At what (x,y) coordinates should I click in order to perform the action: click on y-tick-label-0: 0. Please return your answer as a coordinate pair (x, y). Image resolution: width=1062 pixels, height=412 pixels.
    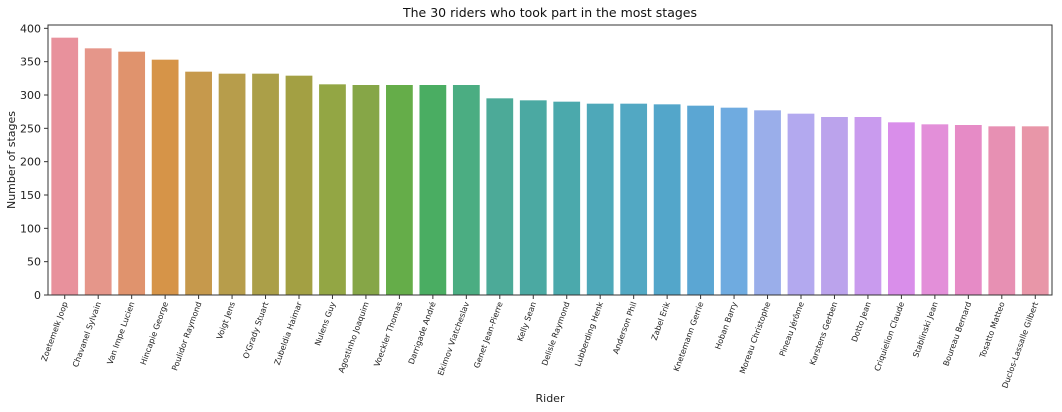
    Looking at the image, I should click on (37, 295).